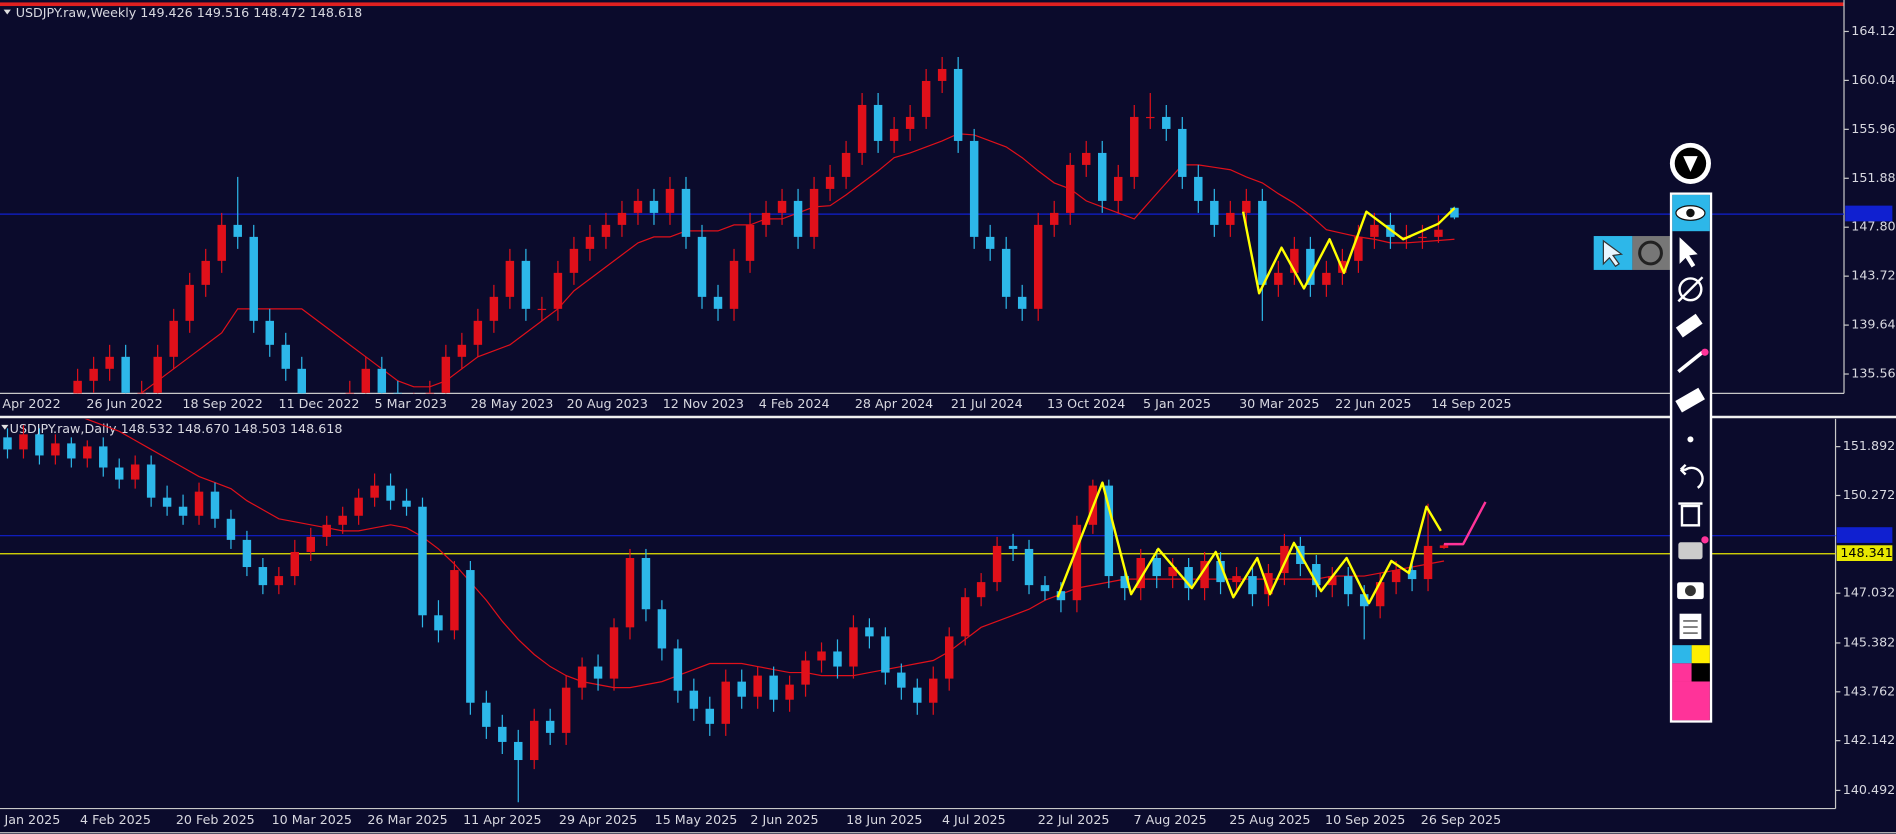  Describe the element at coordinates (502, 819) in the screenshot. I see `x-tick-label: 11 Apr 2025` at that location.